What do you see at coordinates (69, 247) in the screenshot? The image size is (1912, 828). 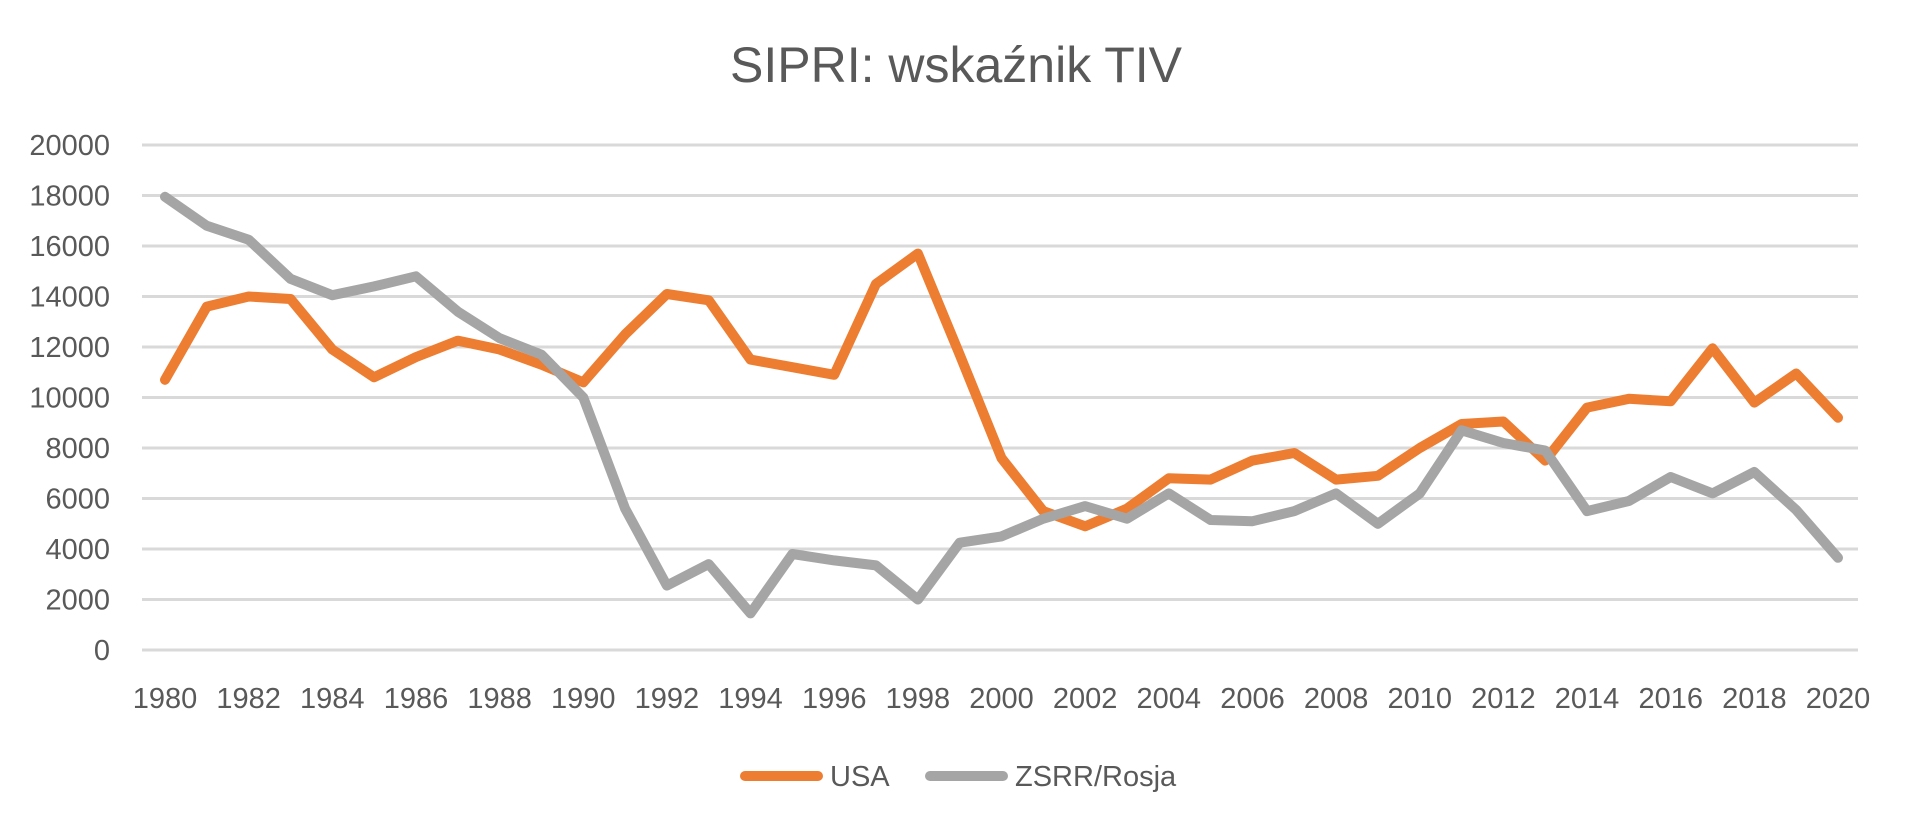 I see `y-tick-label-16000: 16000` at bounding box center [69, 247].